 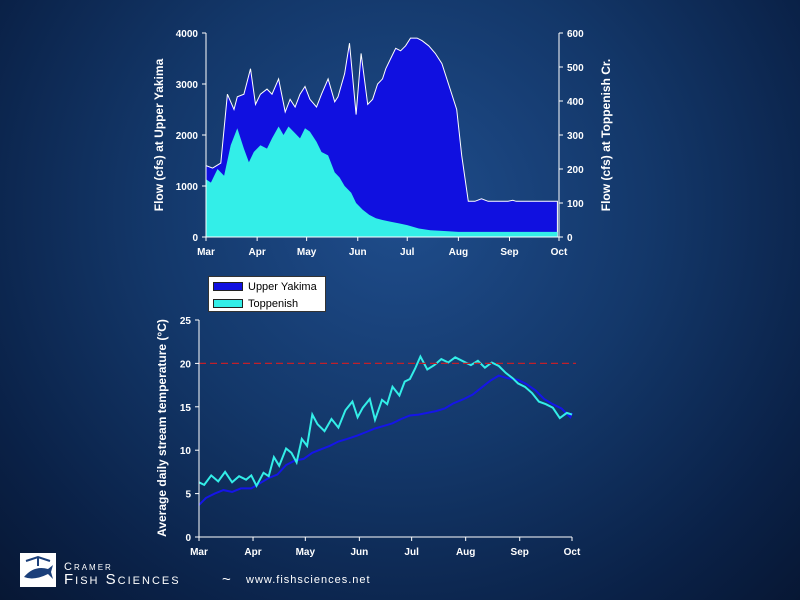 What do you see at coordinates (575, 204) in the screenshot?
I see `y2-tick-label: 100` at bounding box center [575, 204].